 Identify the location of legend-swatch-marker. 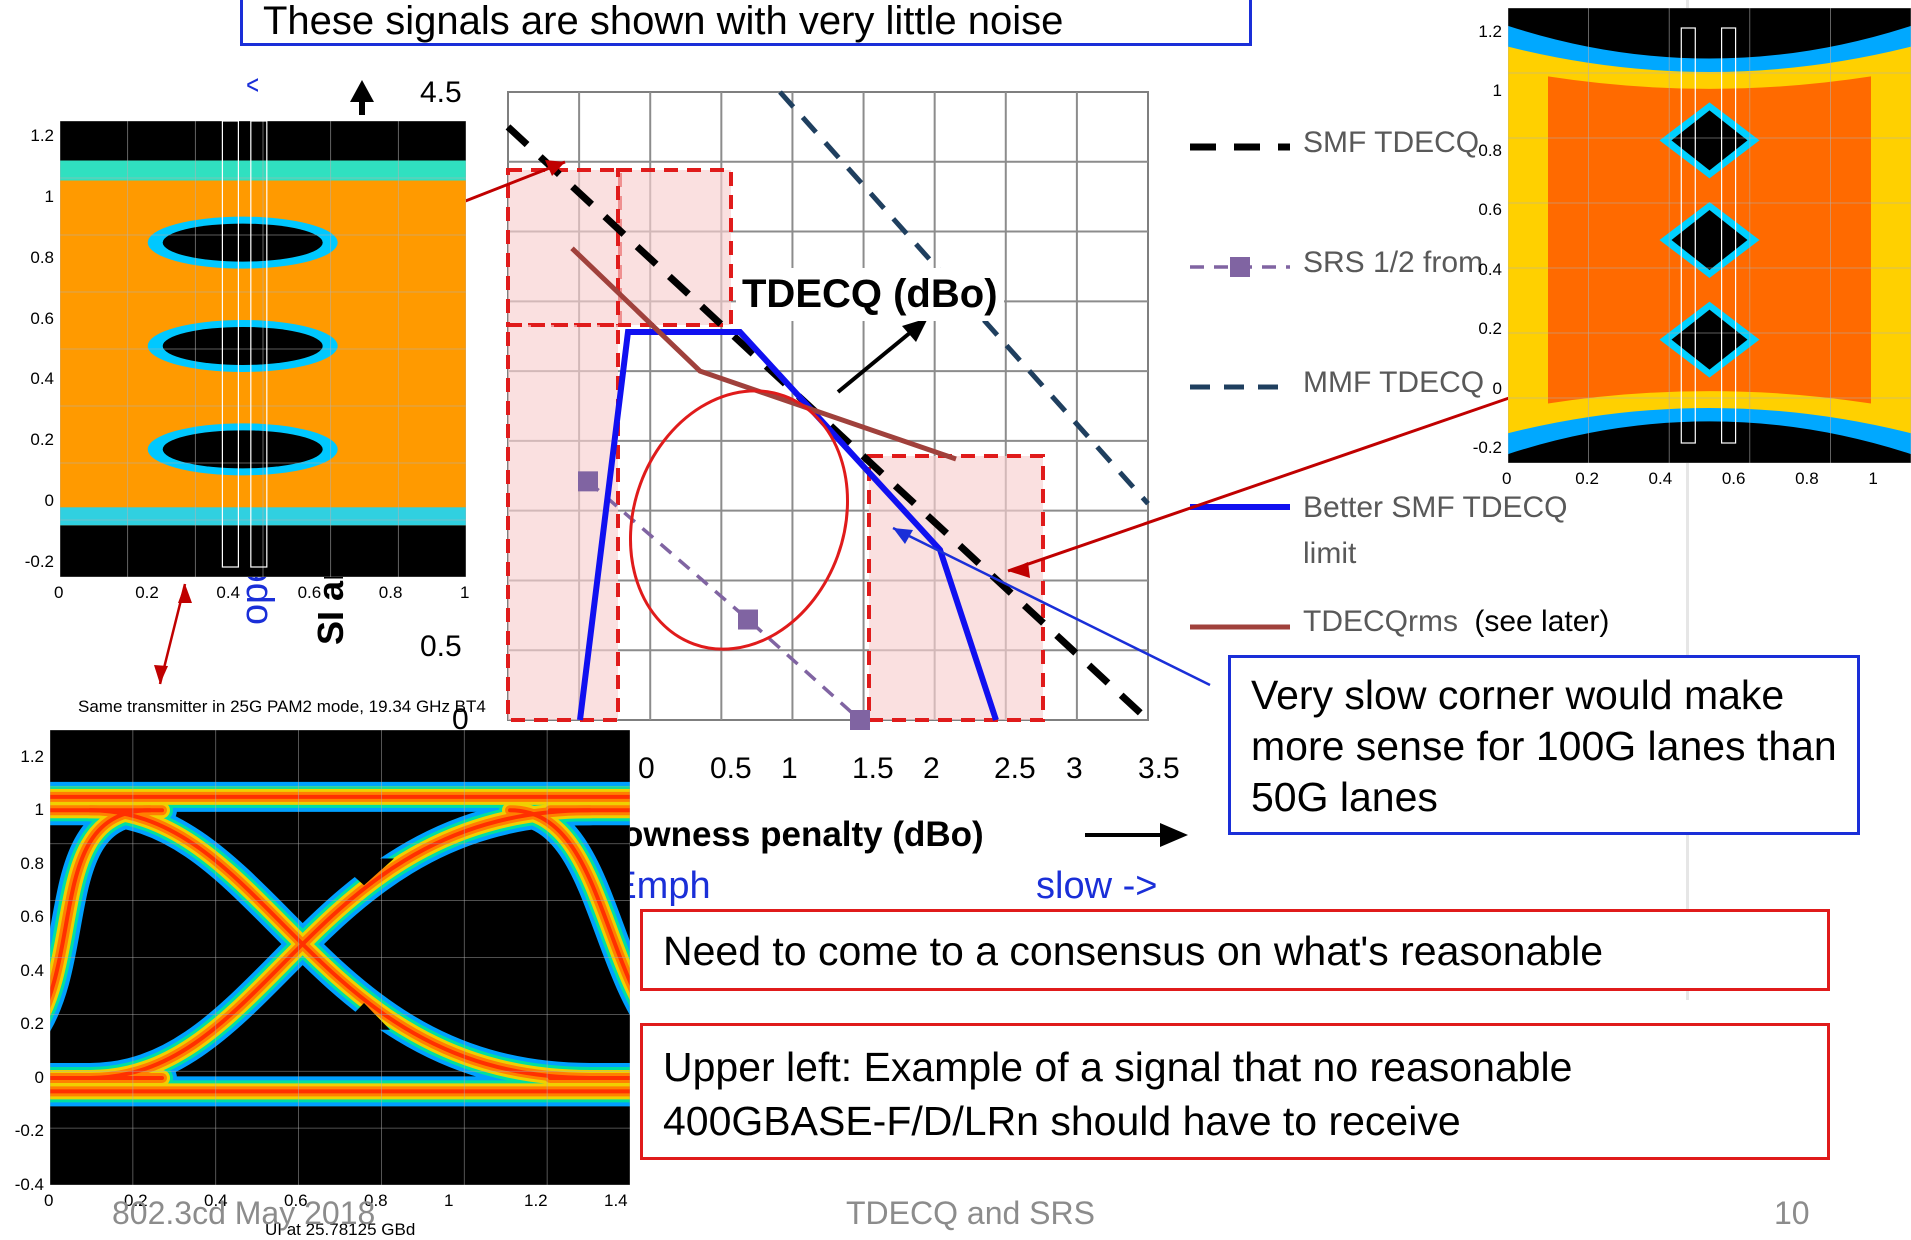
(1240, 267).